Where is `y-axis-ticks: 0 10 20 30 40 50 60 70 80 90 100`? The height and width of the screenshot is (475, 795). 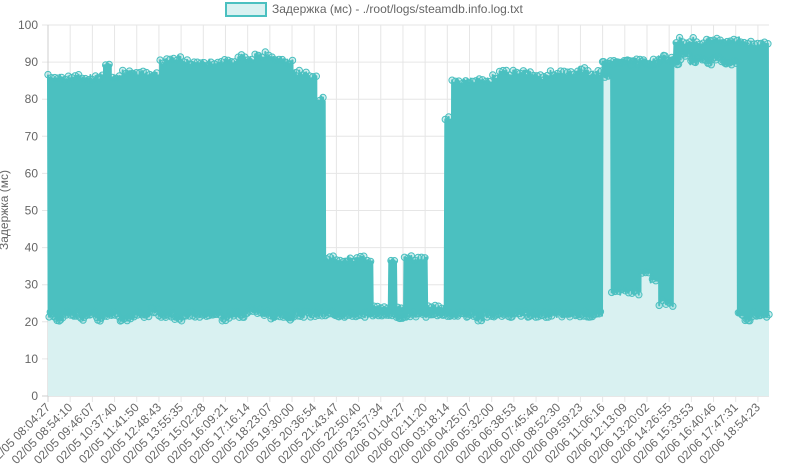 y-axis-ticks: 0 10 20 30 40 50 60 70 80 90 100 is located at coordinates (28, 210).